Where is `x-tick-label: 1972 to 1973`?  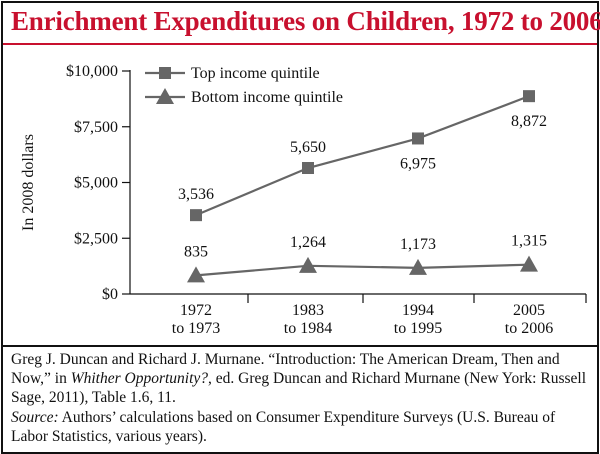
x-tick-label: 1972 to 1973 is located at coordinates (196, 319).